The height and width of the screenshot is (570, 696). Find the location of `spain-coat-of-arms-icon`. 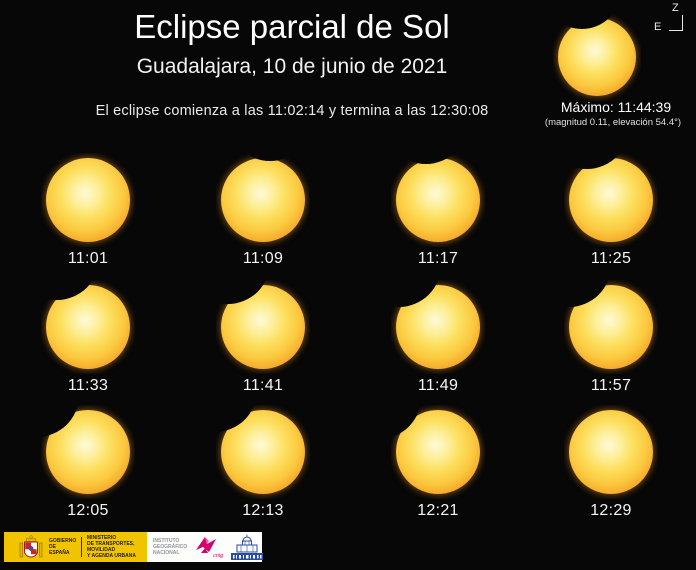

spain-coat-of-arms-icon is located at coordinates (31, 546).